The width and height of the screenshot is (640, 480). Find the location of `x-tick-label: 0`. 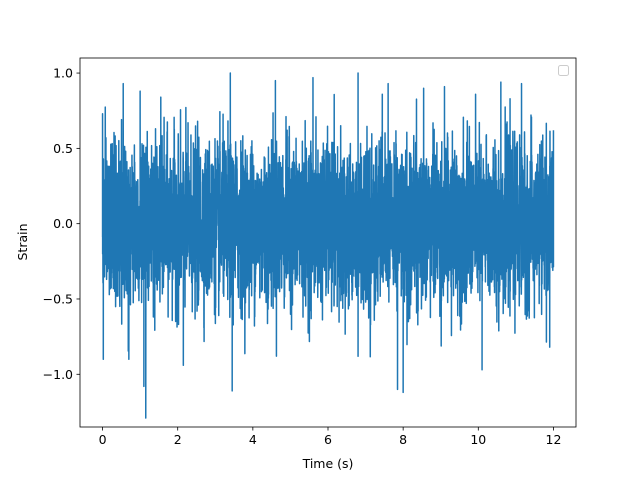

x-tick-label: 0 is located at coordinates (103, 439).